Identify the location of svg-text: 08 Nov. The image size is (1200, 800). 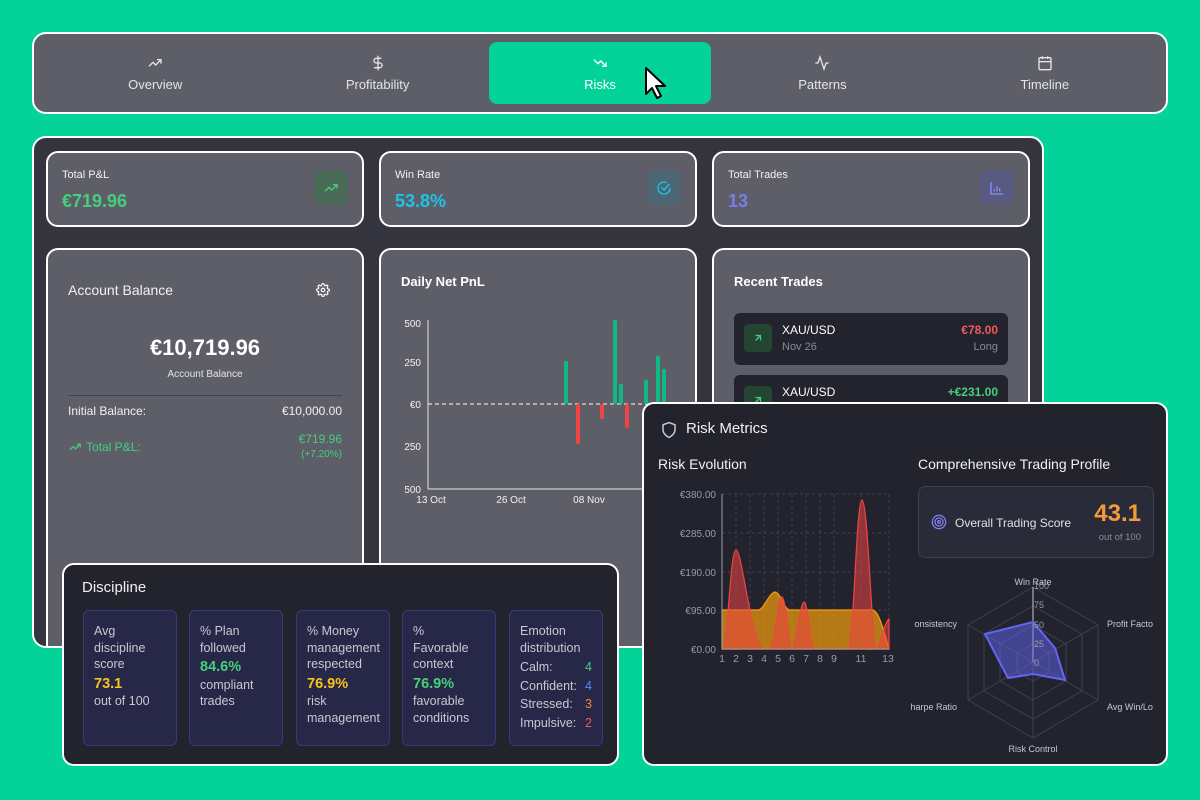
(589, 500).